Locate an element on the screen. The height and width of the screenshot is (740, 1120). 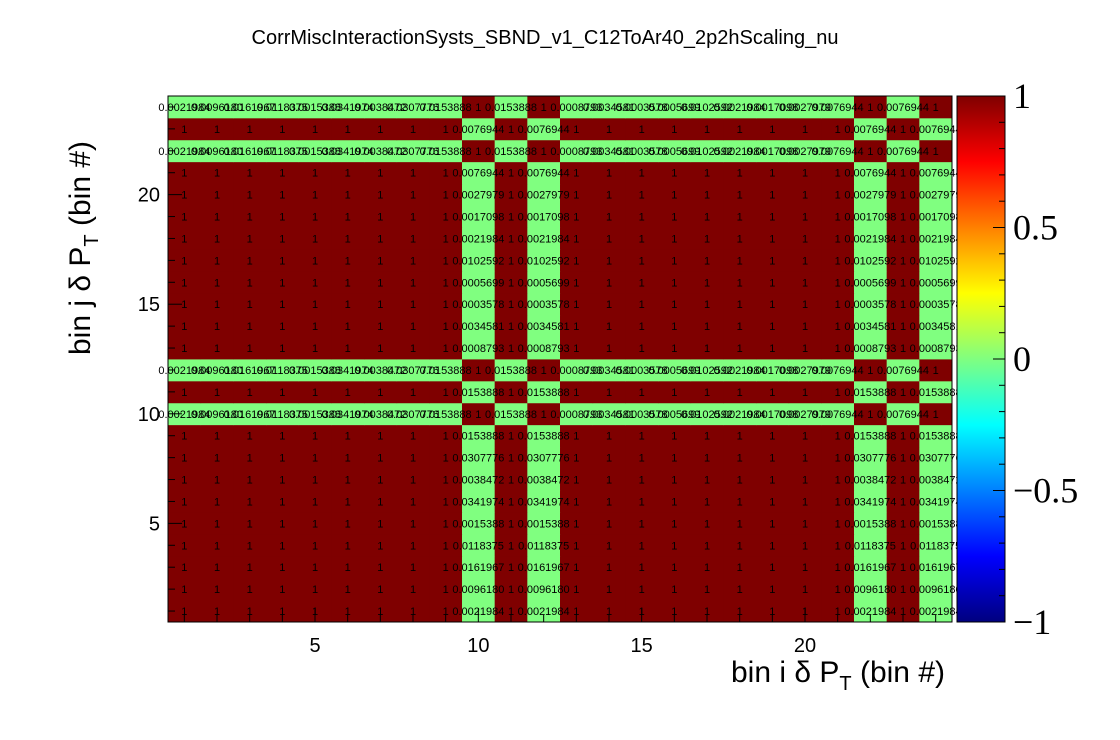
cell-value-label: 0.0118375 is located at coordinates (478, 546).